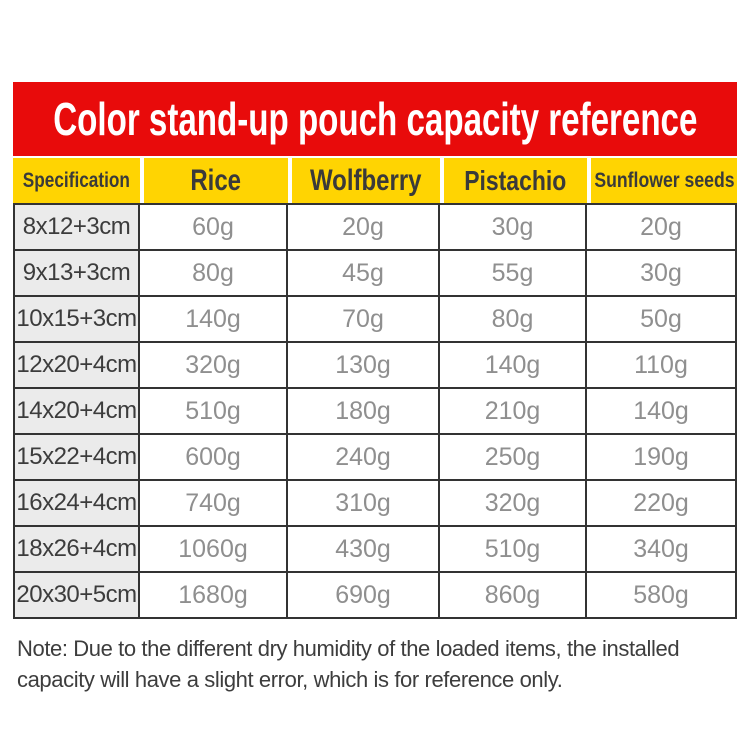 This screenshot has width=750, height=750. Describe the element at coordinates (364, 180) in the screenshot. I see `column-header-wolfberry: Wolfberry` at that location.